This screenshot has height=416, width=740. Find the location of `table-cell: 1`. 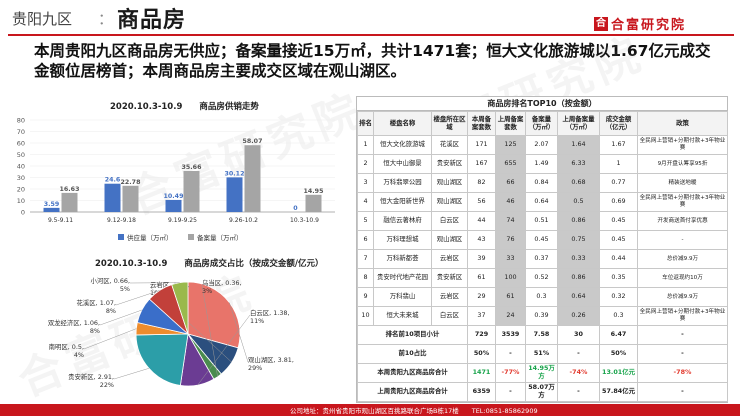

table-cell: 1 is located at coordinates (365, 145).